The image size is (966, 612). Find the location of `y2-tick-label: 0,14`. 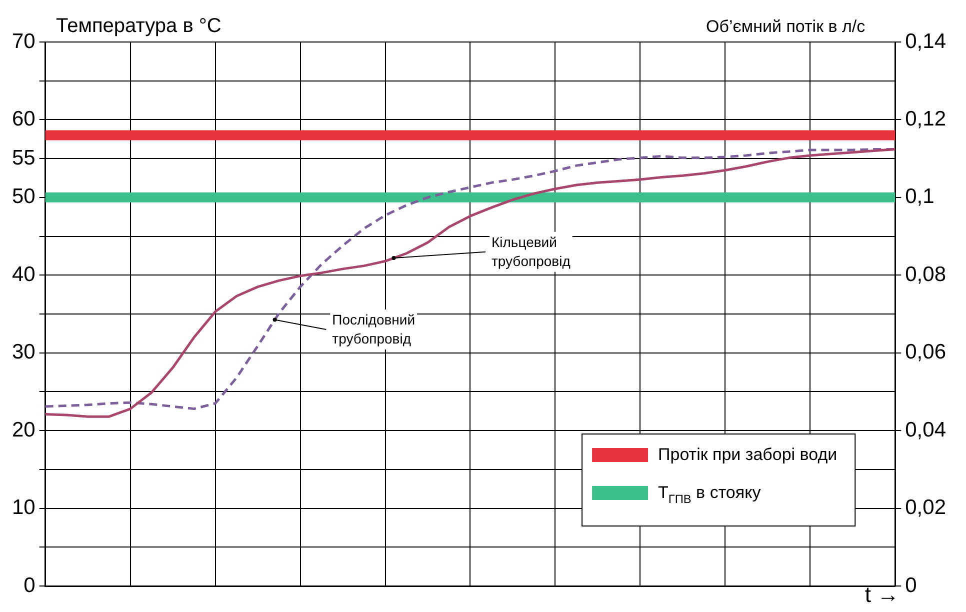

y2-tick-label: 0,14 is located at coordinates (925, 41).